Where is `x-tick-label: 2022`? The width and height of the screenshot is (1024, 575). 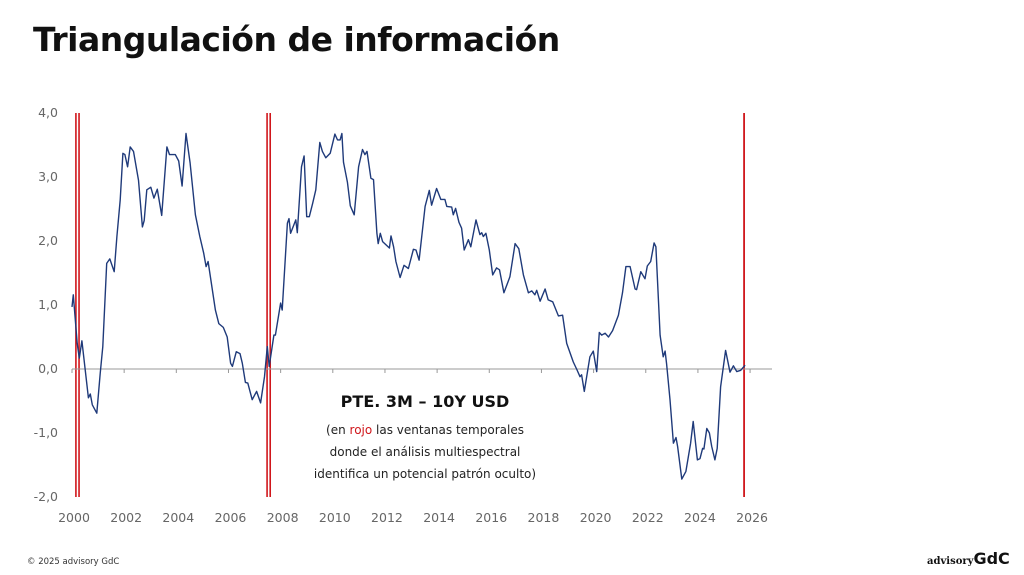
x-tick-label: 2022 is located at coordinates (648, 517).